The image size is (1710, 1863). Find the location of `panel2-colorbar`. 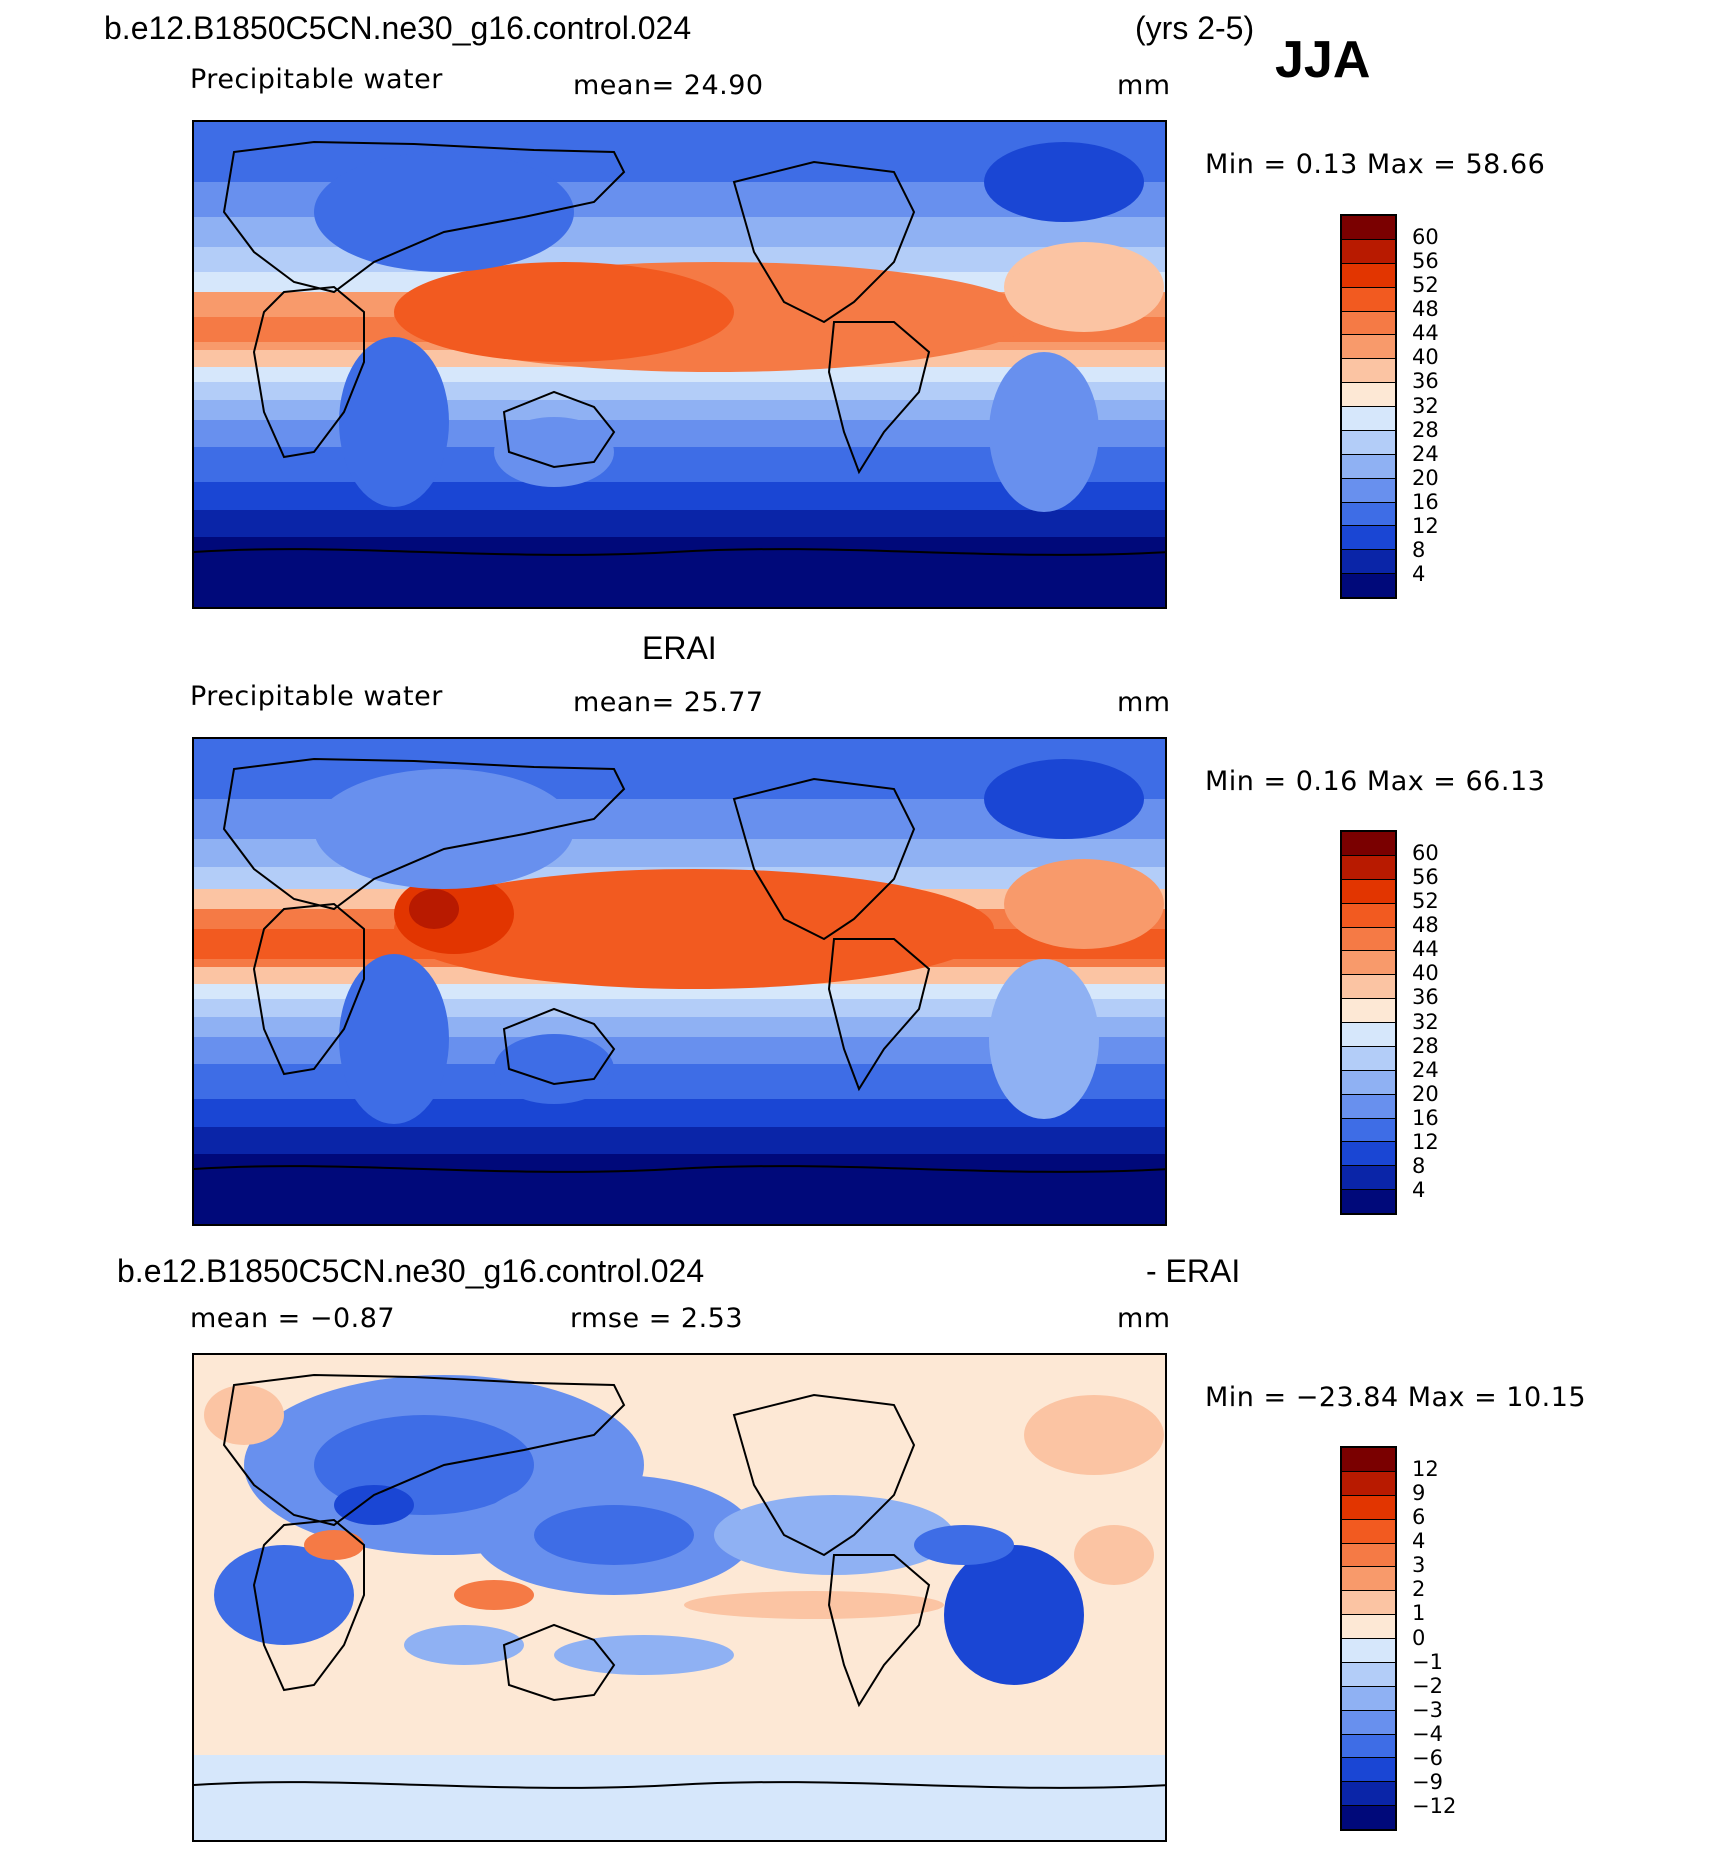

panel2-colorbar is located at coordinates (1368, 1022).